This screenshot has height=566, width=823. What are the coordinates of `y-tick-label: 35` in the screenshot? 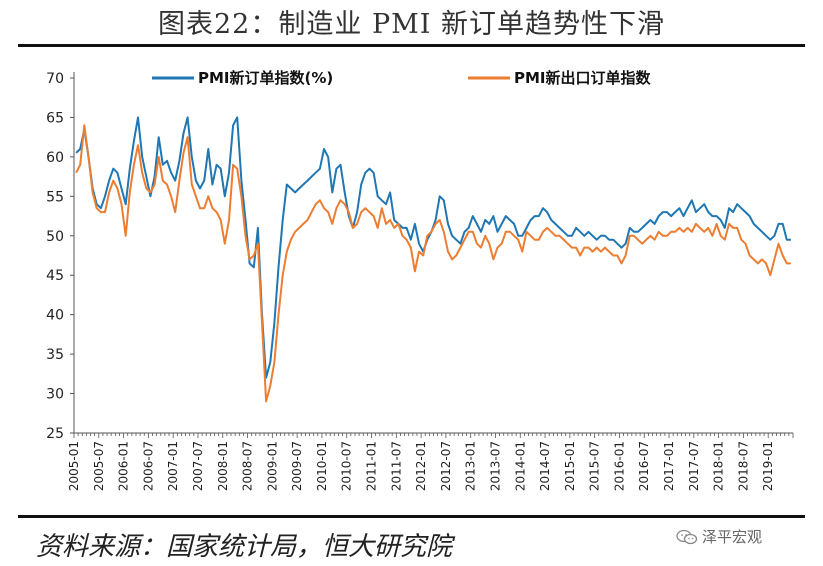 It's located at (55, 355).